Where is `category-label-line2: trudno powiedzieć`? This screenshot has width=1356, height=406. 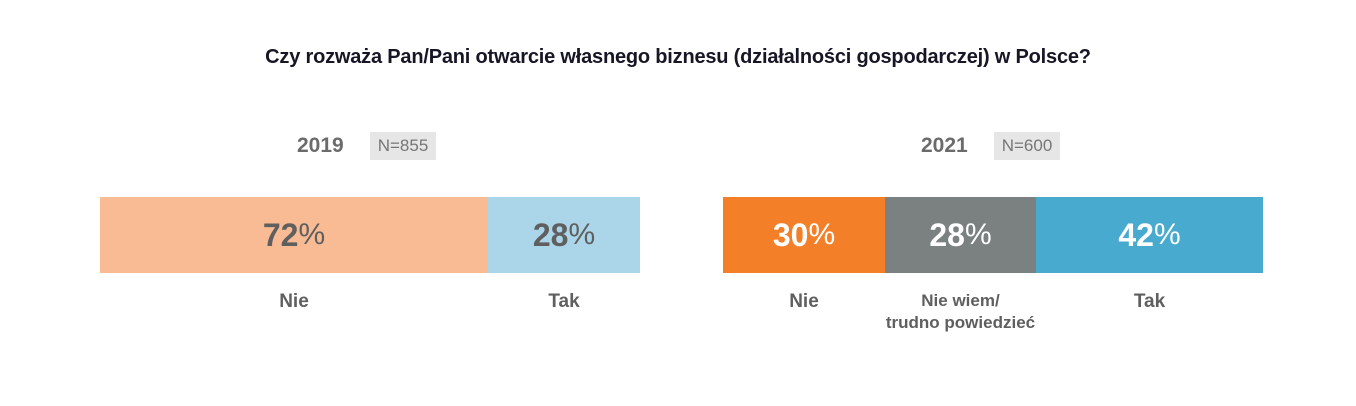 category-label-line2: trudno powiedzieć is located at coordinates (960, 322).